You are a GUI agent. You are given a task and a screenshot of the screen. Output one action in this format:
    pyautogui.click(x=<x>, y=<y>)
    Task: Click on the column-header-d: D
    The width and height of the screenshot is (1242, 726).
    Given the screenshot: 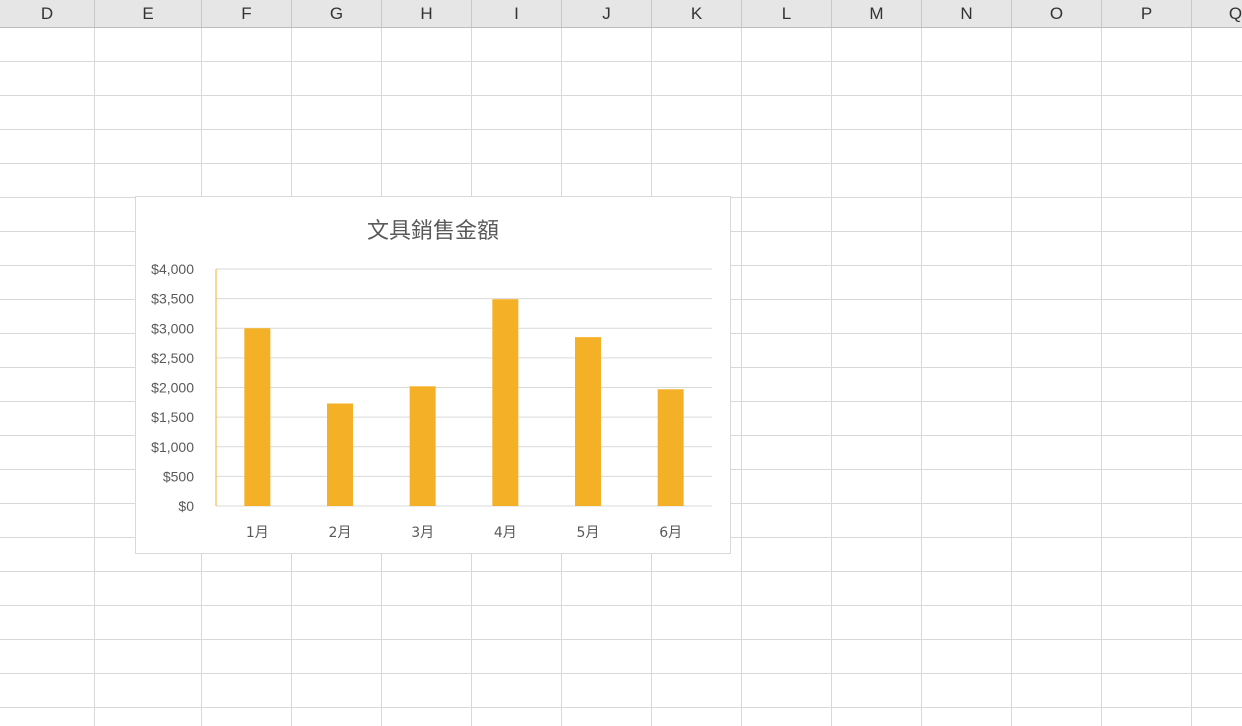 What is the action you would take?
    pyautogui.click(x=47, y=13)
    